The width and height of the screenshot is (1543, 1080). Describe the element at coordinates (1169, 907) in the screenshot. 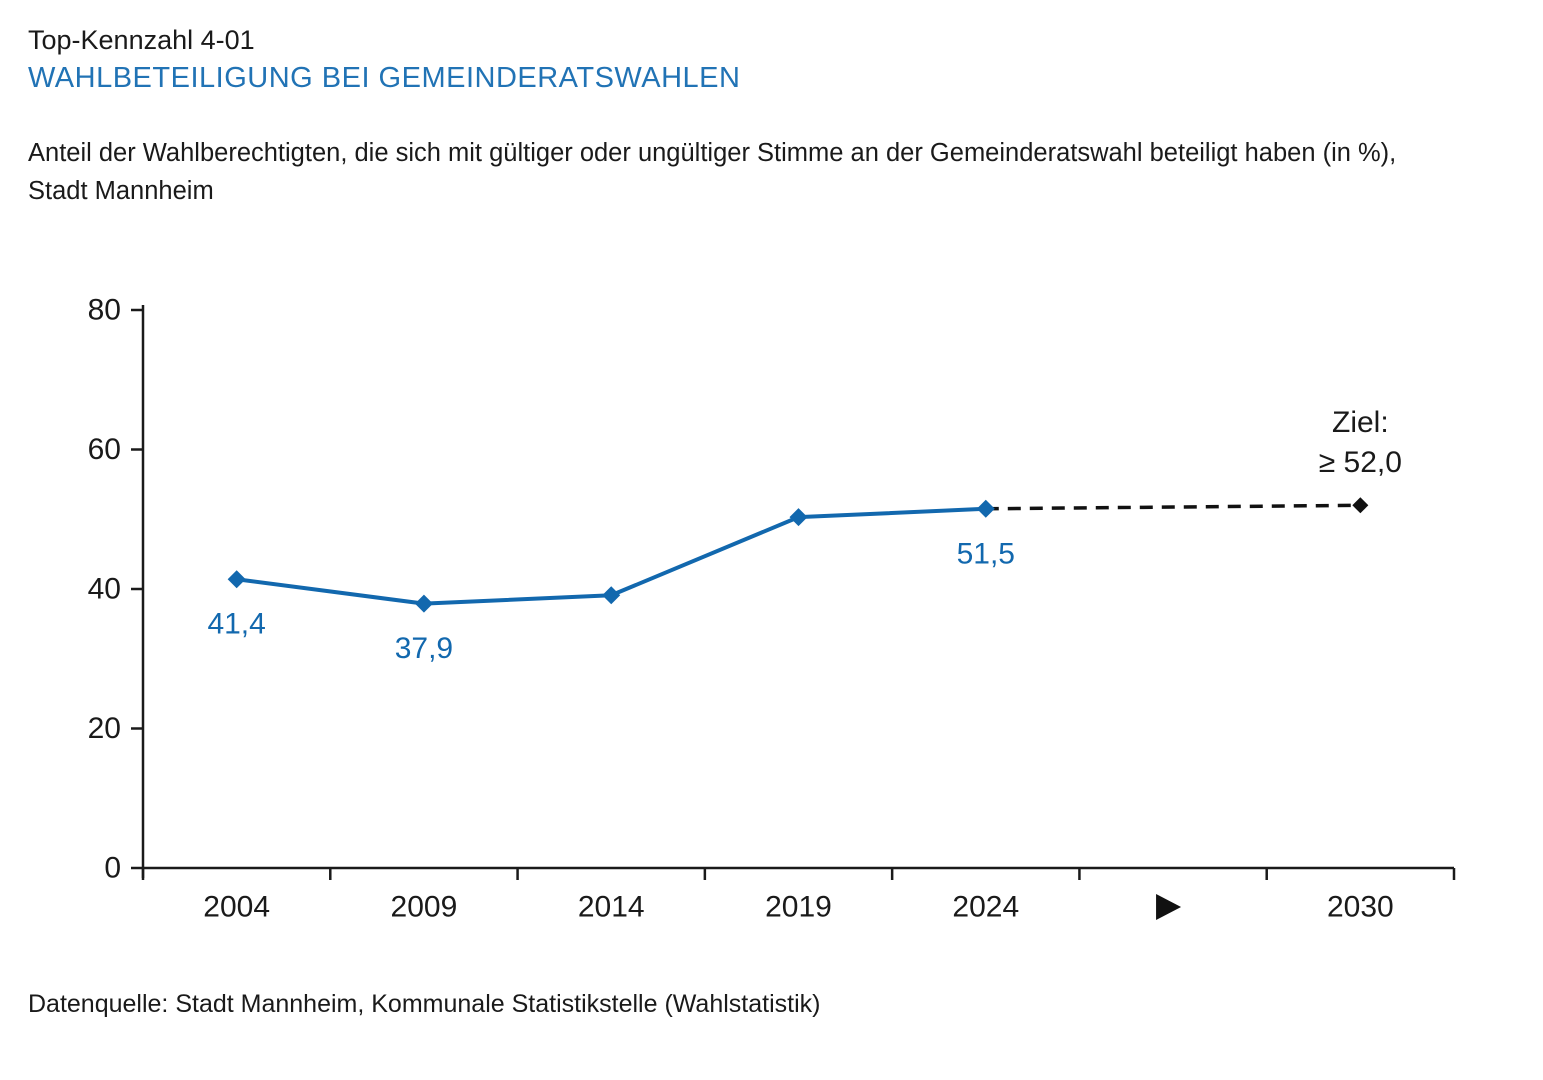

I see `projection-arrow-icon` at that location.